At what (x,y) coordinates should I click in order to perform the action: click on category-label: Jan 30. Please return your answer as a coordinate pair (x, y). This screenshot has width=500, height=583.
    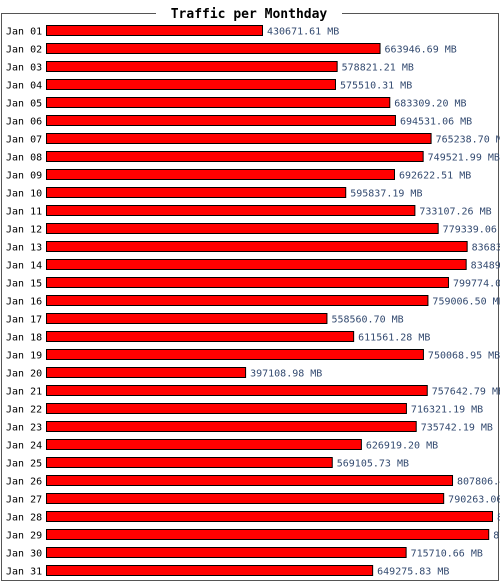
    Looking at the image, I should click on (24, 554).